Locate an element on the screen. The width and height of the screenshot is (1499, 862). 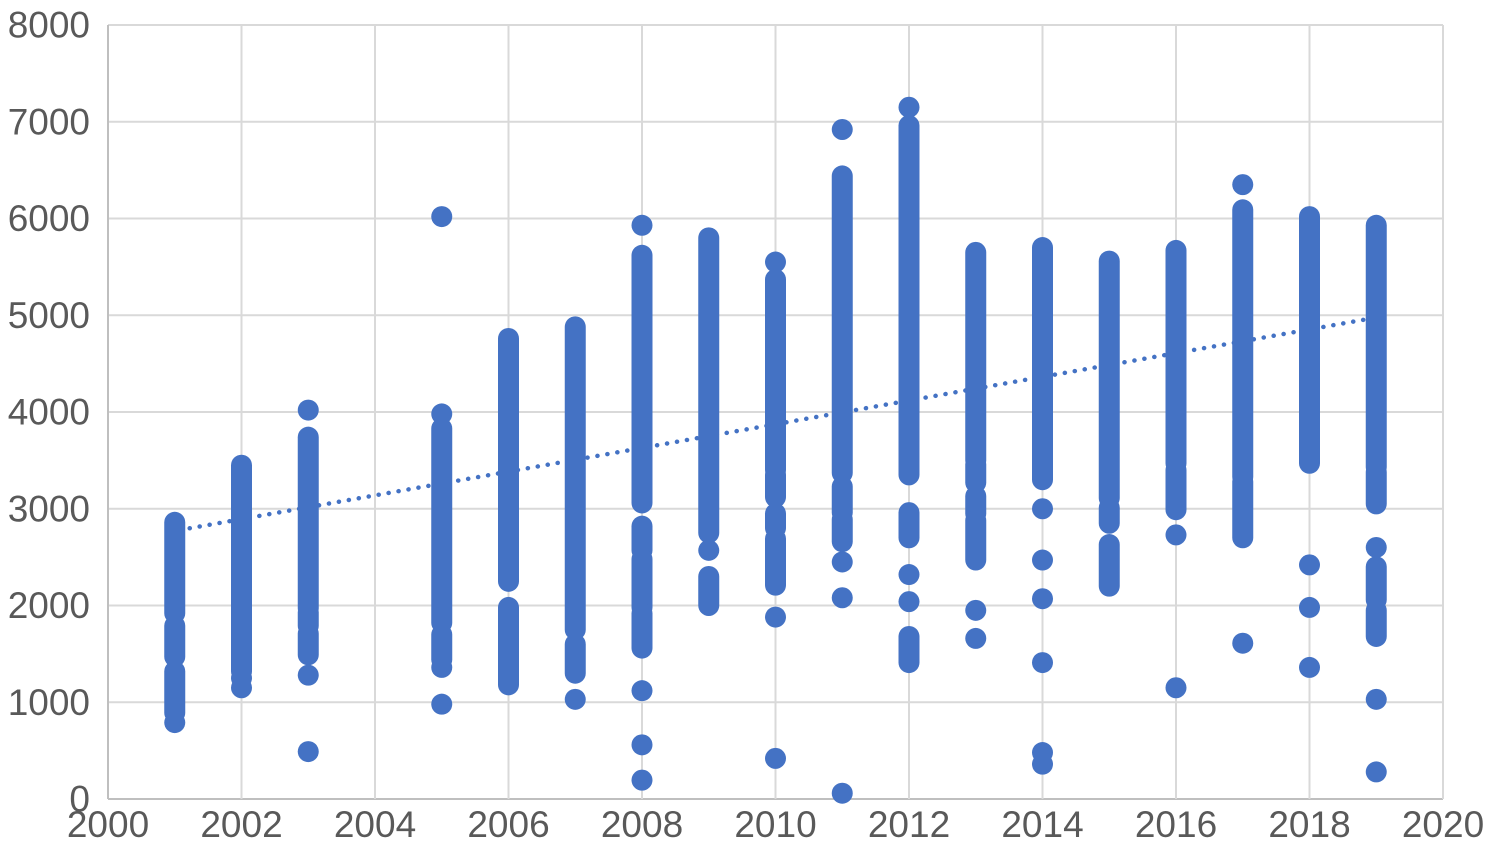
x-axis-tick-label: 2008 is located at coordinates (642, 824).